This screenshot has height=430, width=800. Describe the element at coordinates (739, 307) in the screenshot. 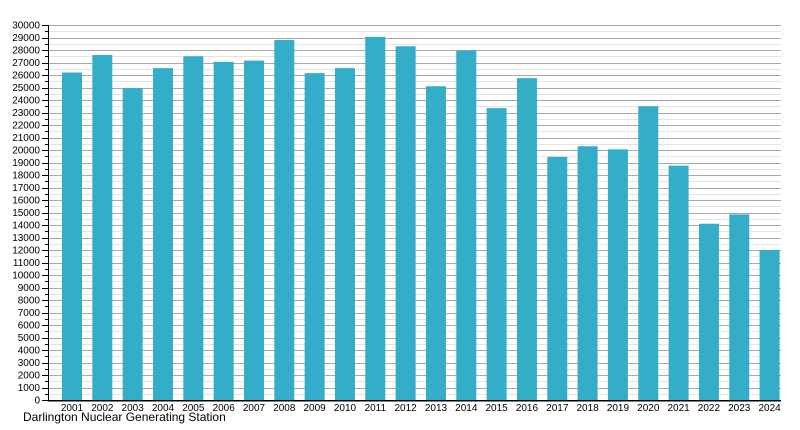

I see `bar-2023` at that location.